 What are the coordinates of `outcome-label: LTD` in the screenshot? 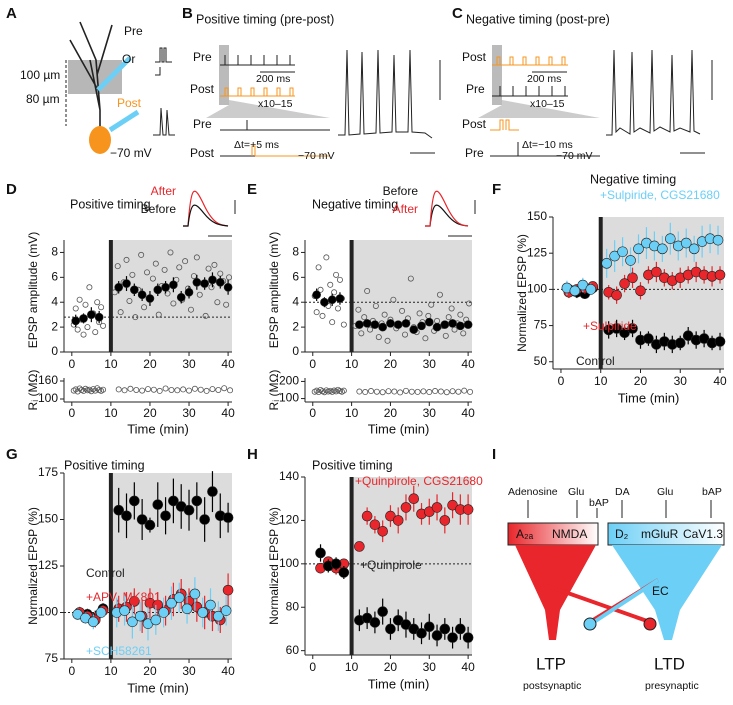 It's located at (669, 663).